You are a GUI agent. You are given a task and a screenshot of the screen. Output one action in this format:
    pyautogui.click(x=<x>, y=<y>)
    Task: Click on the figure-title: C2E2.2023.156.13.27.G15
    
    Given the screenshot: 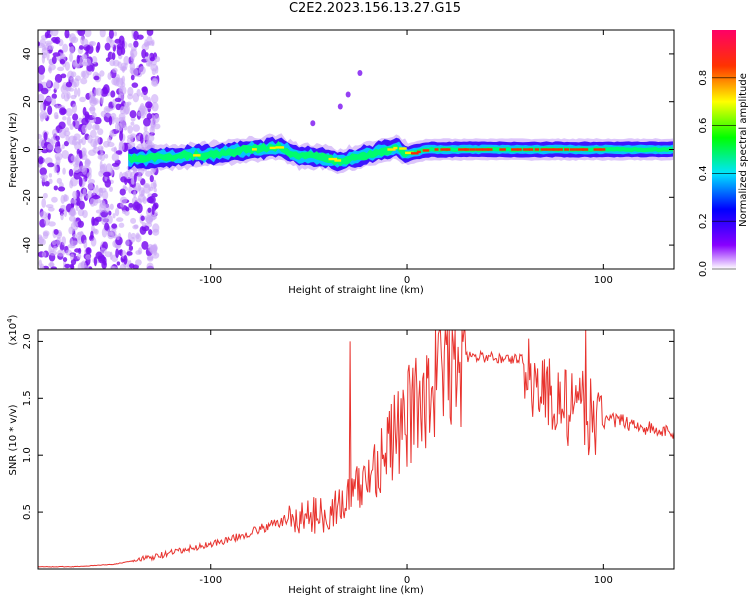 What is the action you would take?
    pyautogui.click(x=375, y=8)
    